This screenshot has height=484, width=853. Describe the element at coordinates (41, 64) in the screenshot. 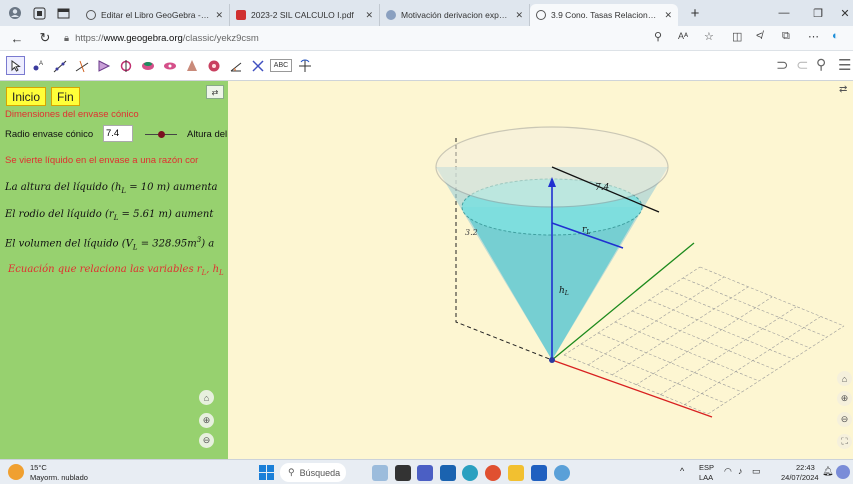

I see `svg-text: A` at that location.